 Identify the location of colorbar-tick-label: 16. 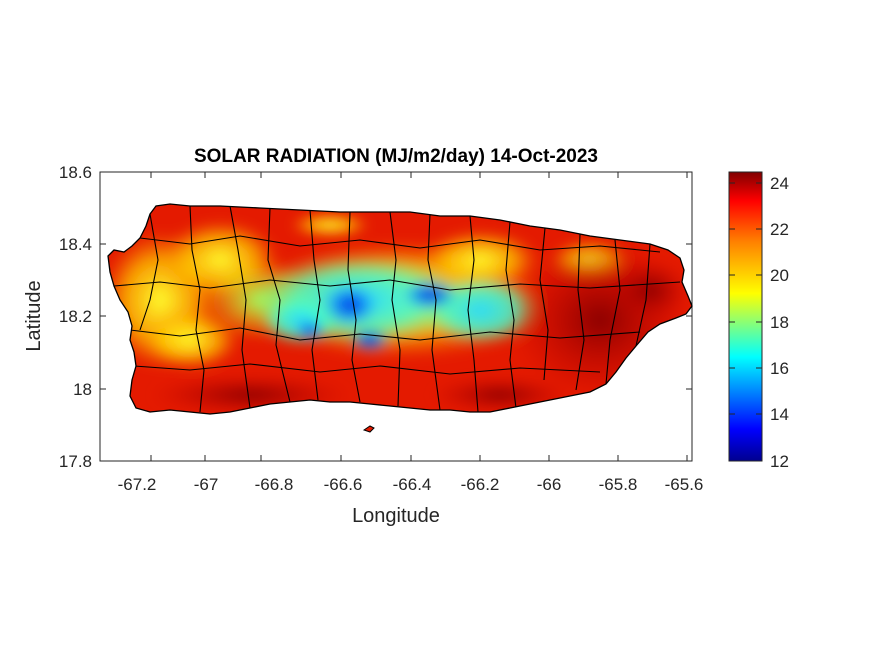
(779, 368).